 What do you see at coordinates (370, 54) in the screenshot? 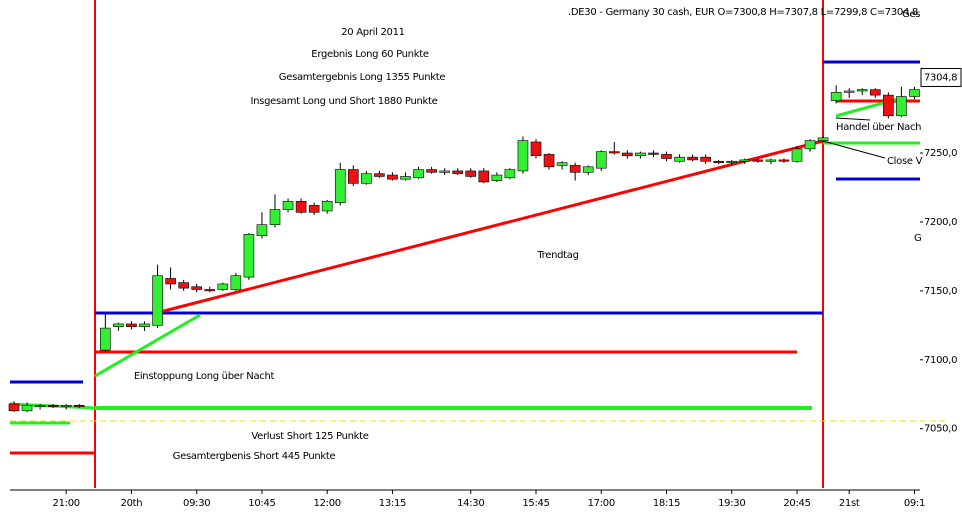
I see `annotation: Ergebnis Long 60 Punkte` at bounding box center [370, 54].